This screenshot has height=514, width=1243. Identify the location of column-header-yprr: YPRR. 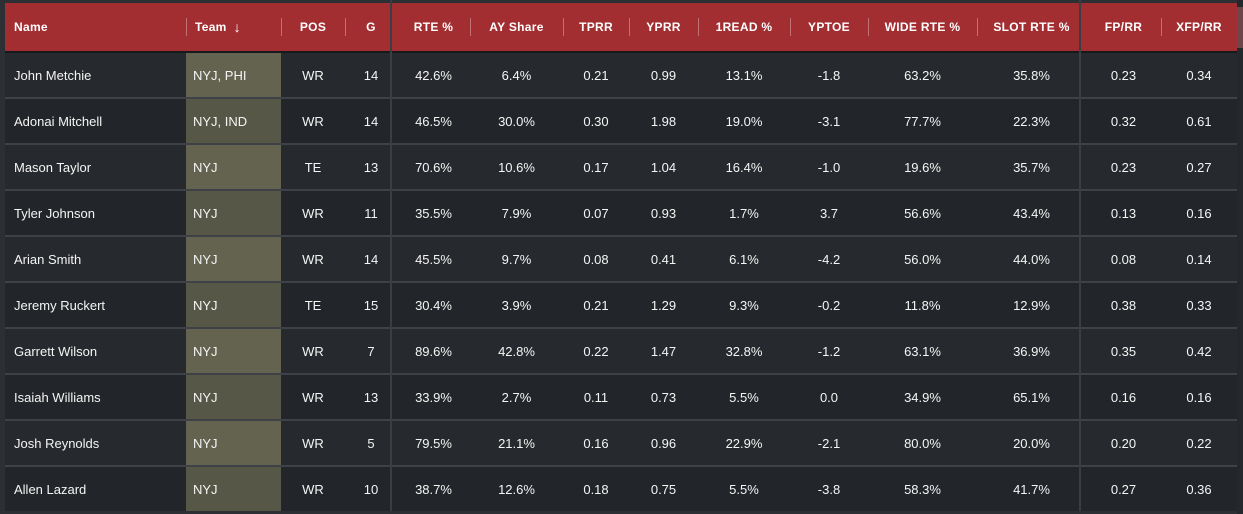
(663, 27).